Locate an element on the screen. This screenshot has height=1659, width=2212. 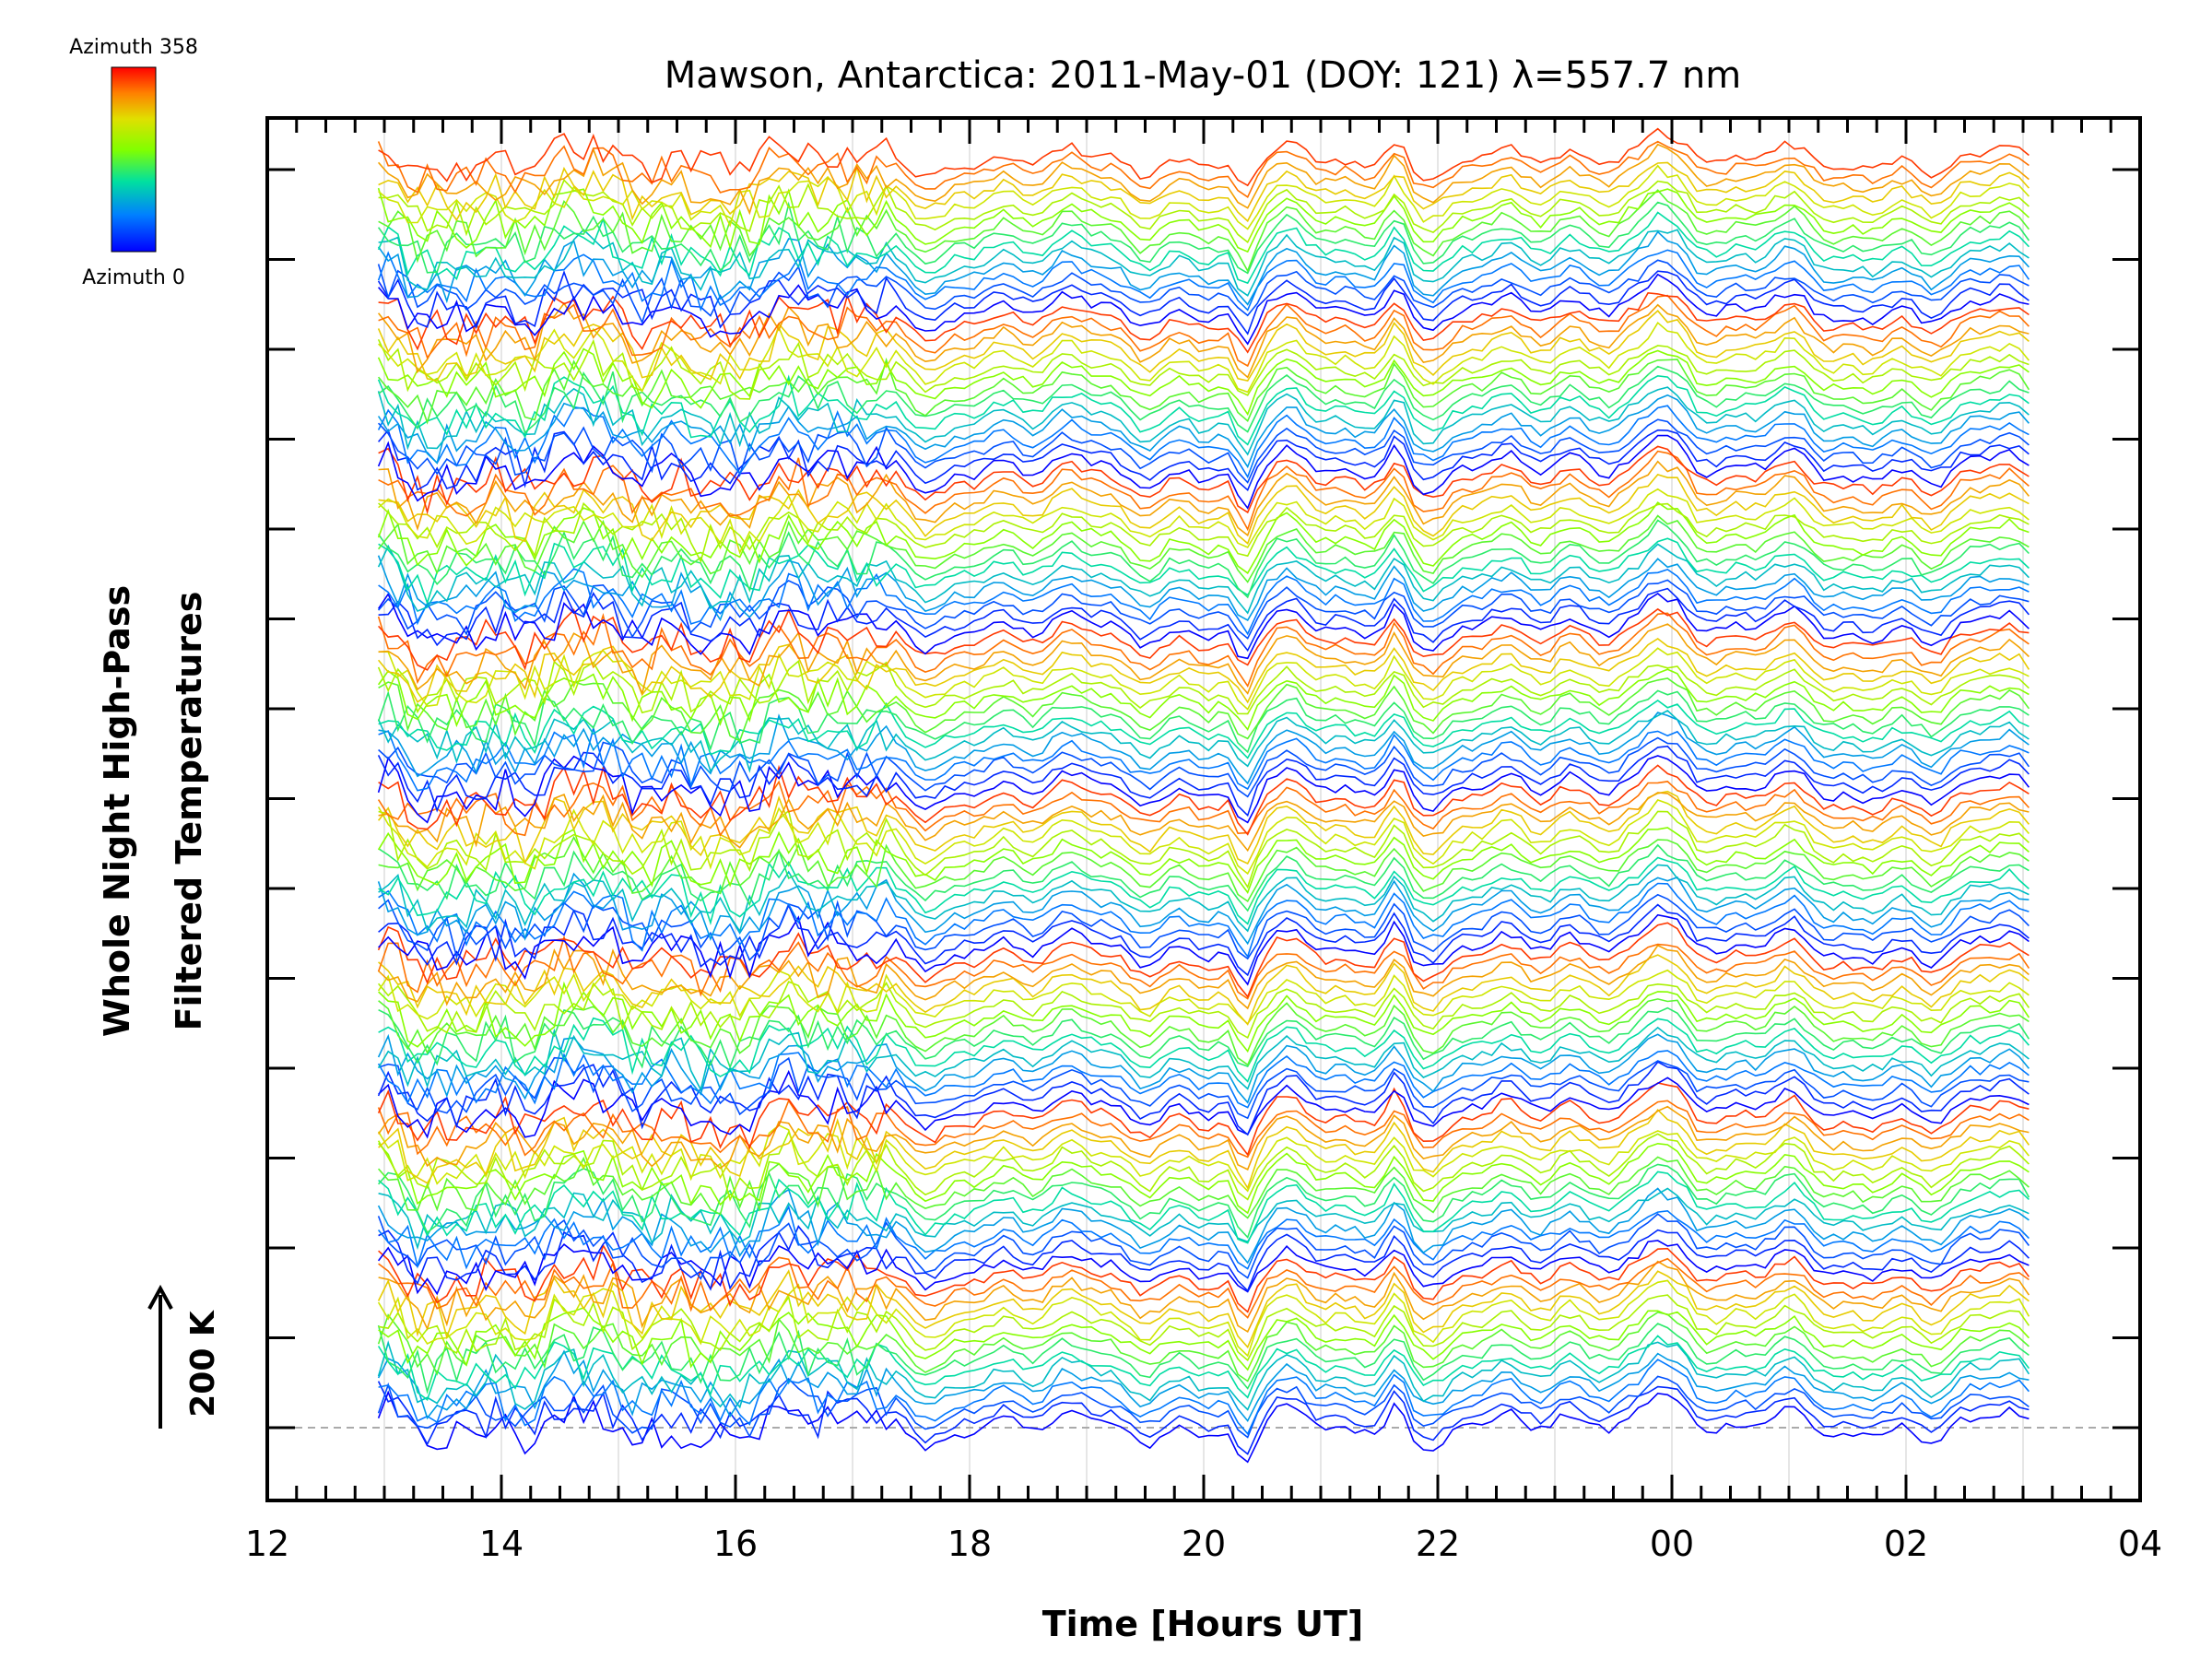
colorbar-top-label: Azimuth 358 is located at coordinates (133, 47).